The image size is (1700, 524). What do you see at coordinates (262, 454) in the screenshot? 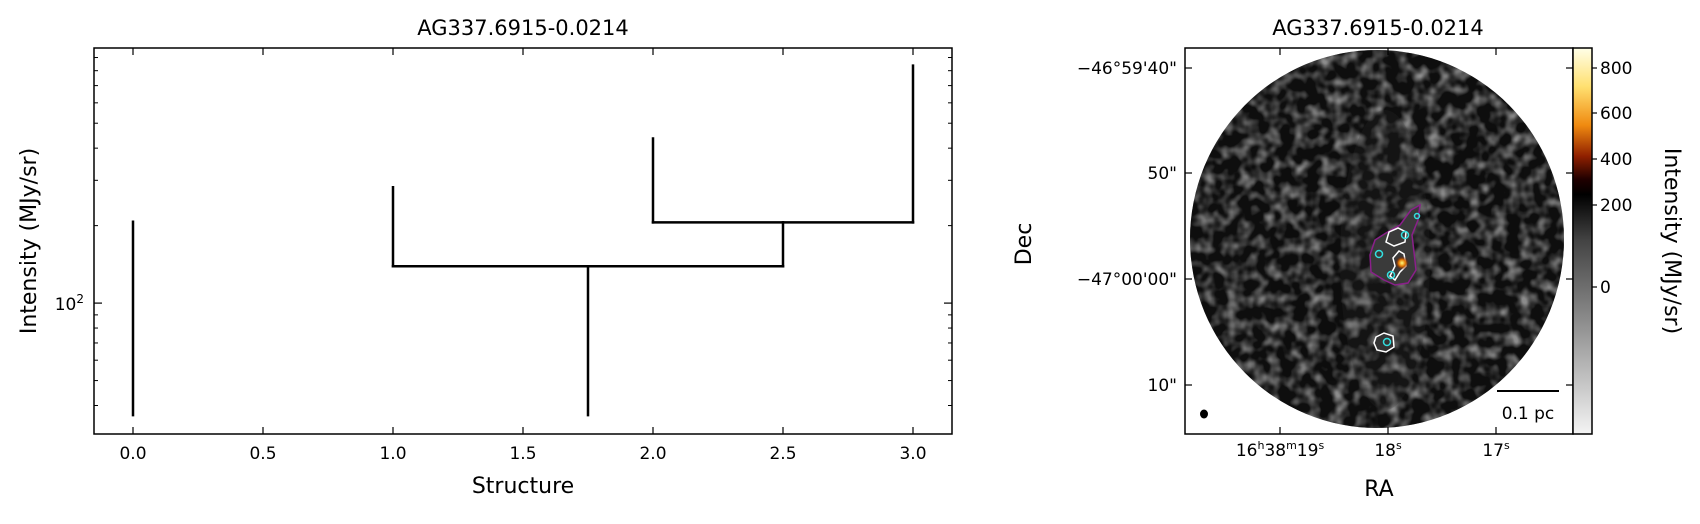
I see `x-tick-label: 0.5` at bounding box center [262, 454].